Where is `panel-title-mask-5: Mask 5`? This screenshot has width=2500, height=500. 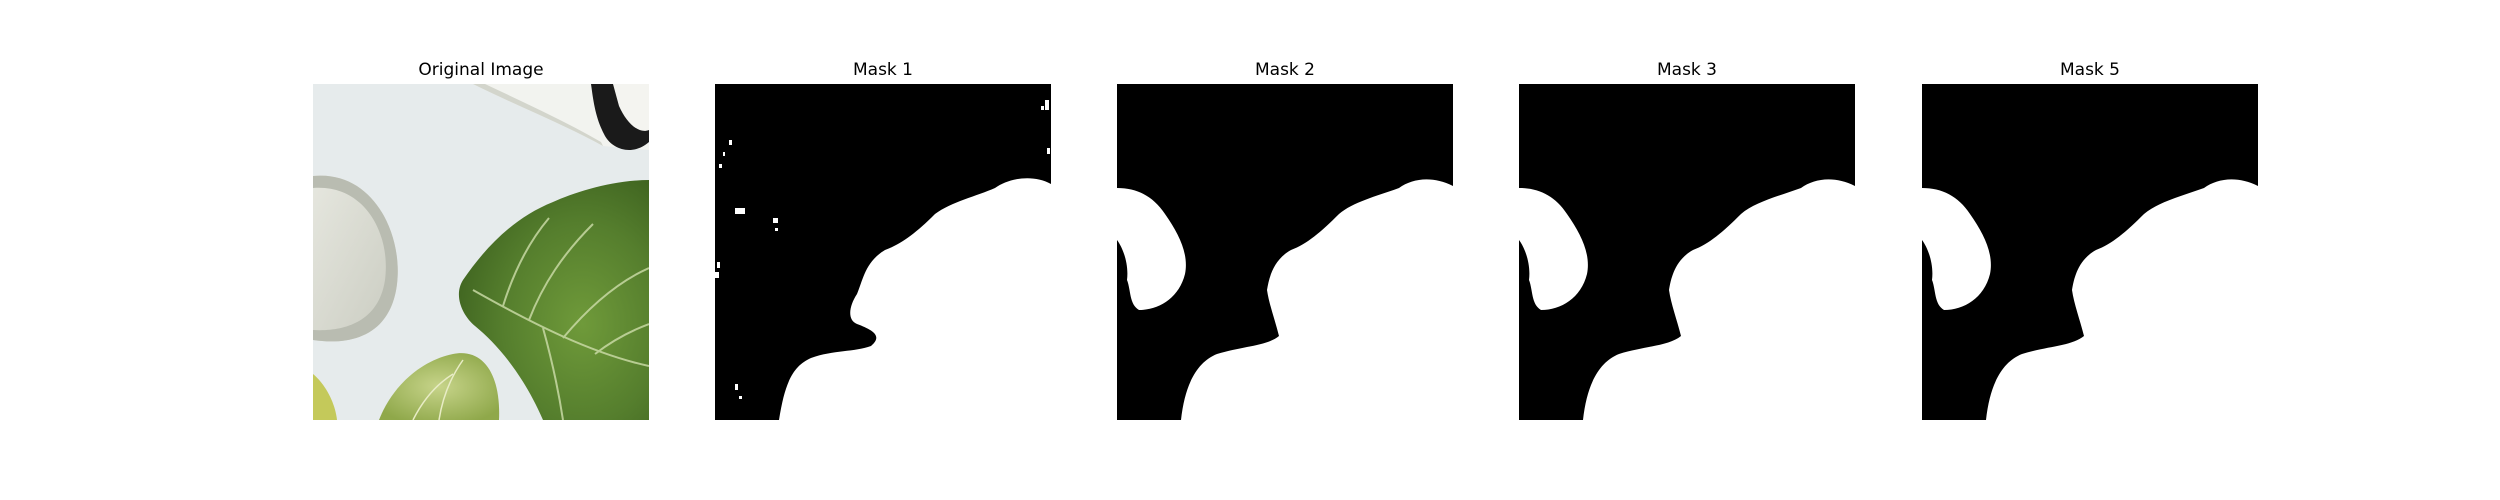
panel-title-mask-5: Mask 5 is located at coordinates (2090, 70).